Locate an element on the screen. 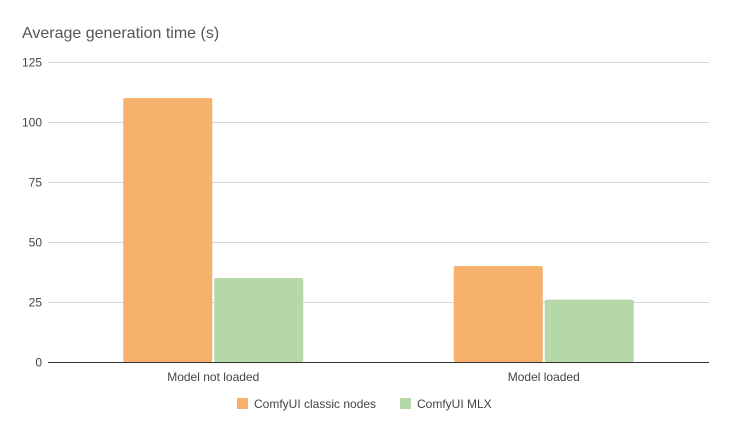 This screenshot has width=730, height=433. x-tick-label: Model not loaded is located at coordinates (213, 377).